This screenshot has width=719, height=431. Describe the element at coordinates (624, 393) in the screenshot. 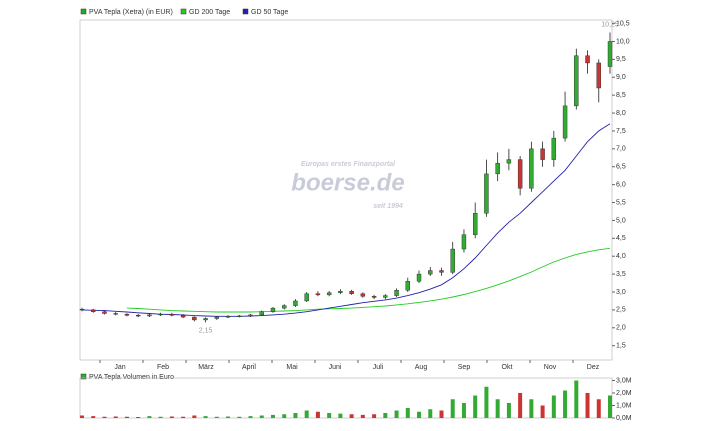

I see `y-tick-label: 2,0M` at that location.